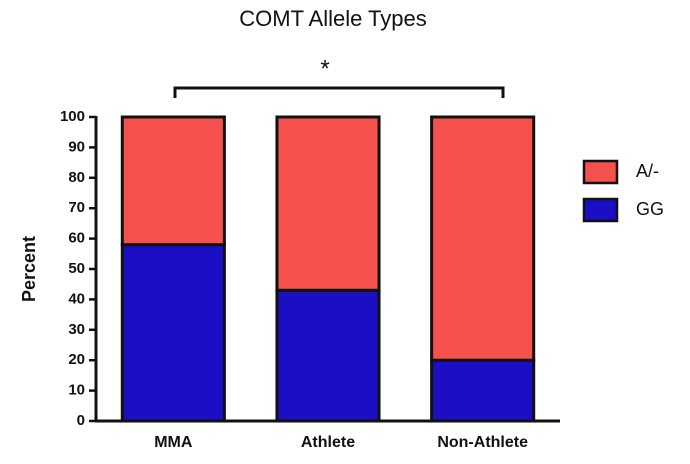  Describe the element at coordinates (482, 442) in the screenshot. I see `x-tick-label: Non-Athlete` at that location.